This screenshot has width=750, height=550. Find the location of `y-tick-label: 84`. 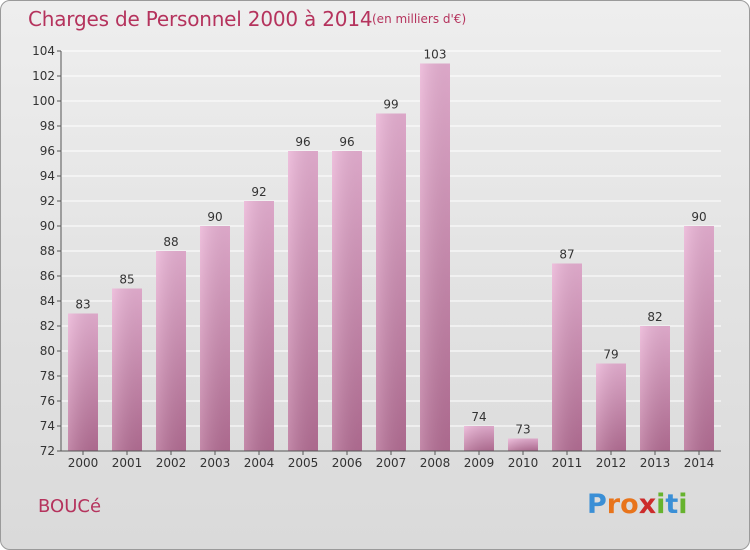

y-tick-label: 84 is located at coordinates (47, 301).